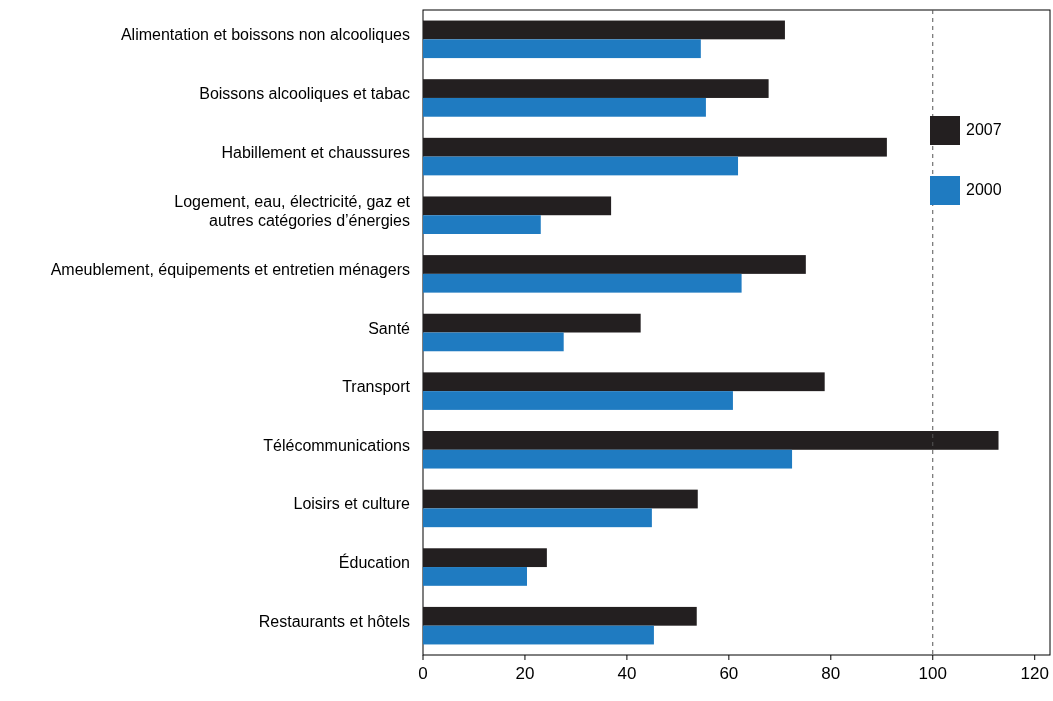  Describe the element at coordinates (304, 94) in the screenshot. I see `y-tick-label: Boissons alcooliques et tabac` at that location.